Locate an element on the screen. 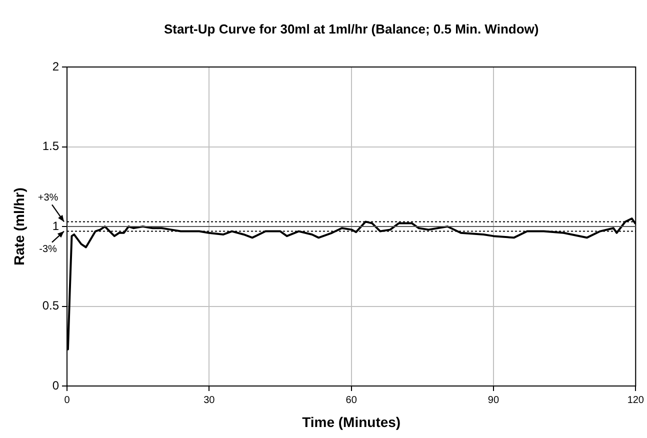 This screenshot has width=647, height=438. y-tick-label: 2 is located at coordinates (56, 66).